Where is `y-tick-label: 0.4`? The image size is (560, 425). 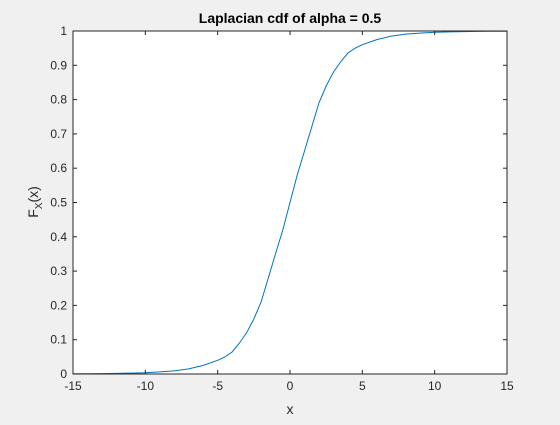
y-tick-label: 0.4 is located at coordinates (58, 237).